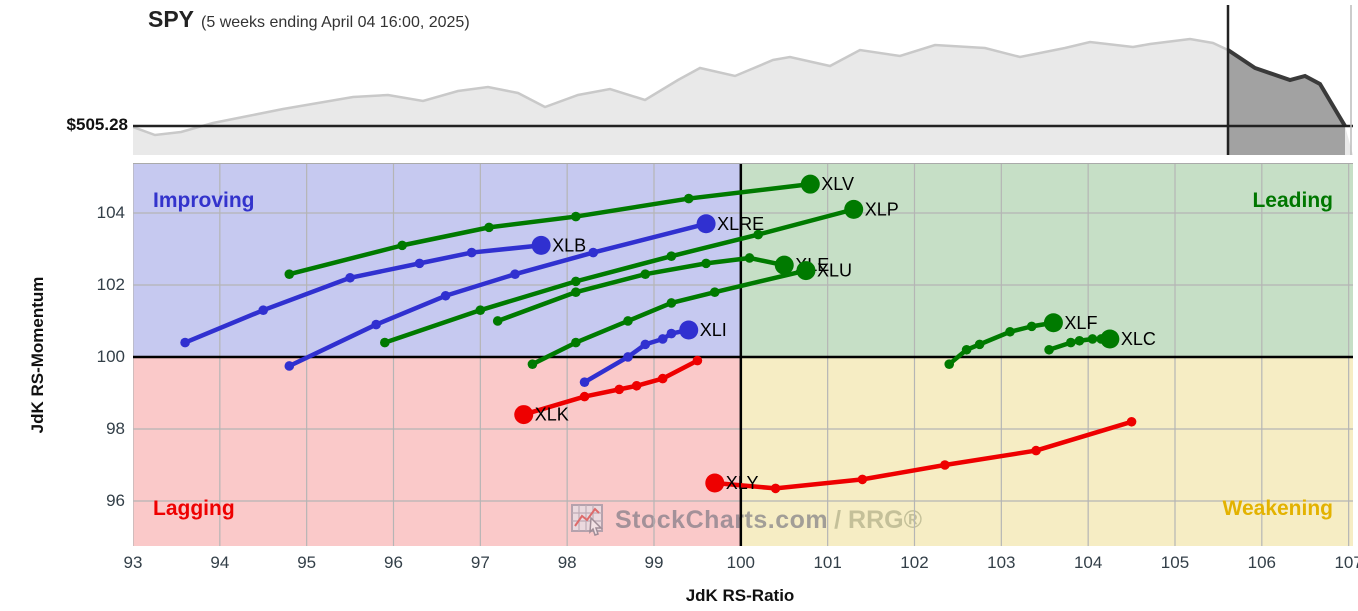 The width and height of the screenshot is (1358, 611). Describe the element at coordinates (1053, 323) in the screenshot. I see `tail-head-xlf` at that location.